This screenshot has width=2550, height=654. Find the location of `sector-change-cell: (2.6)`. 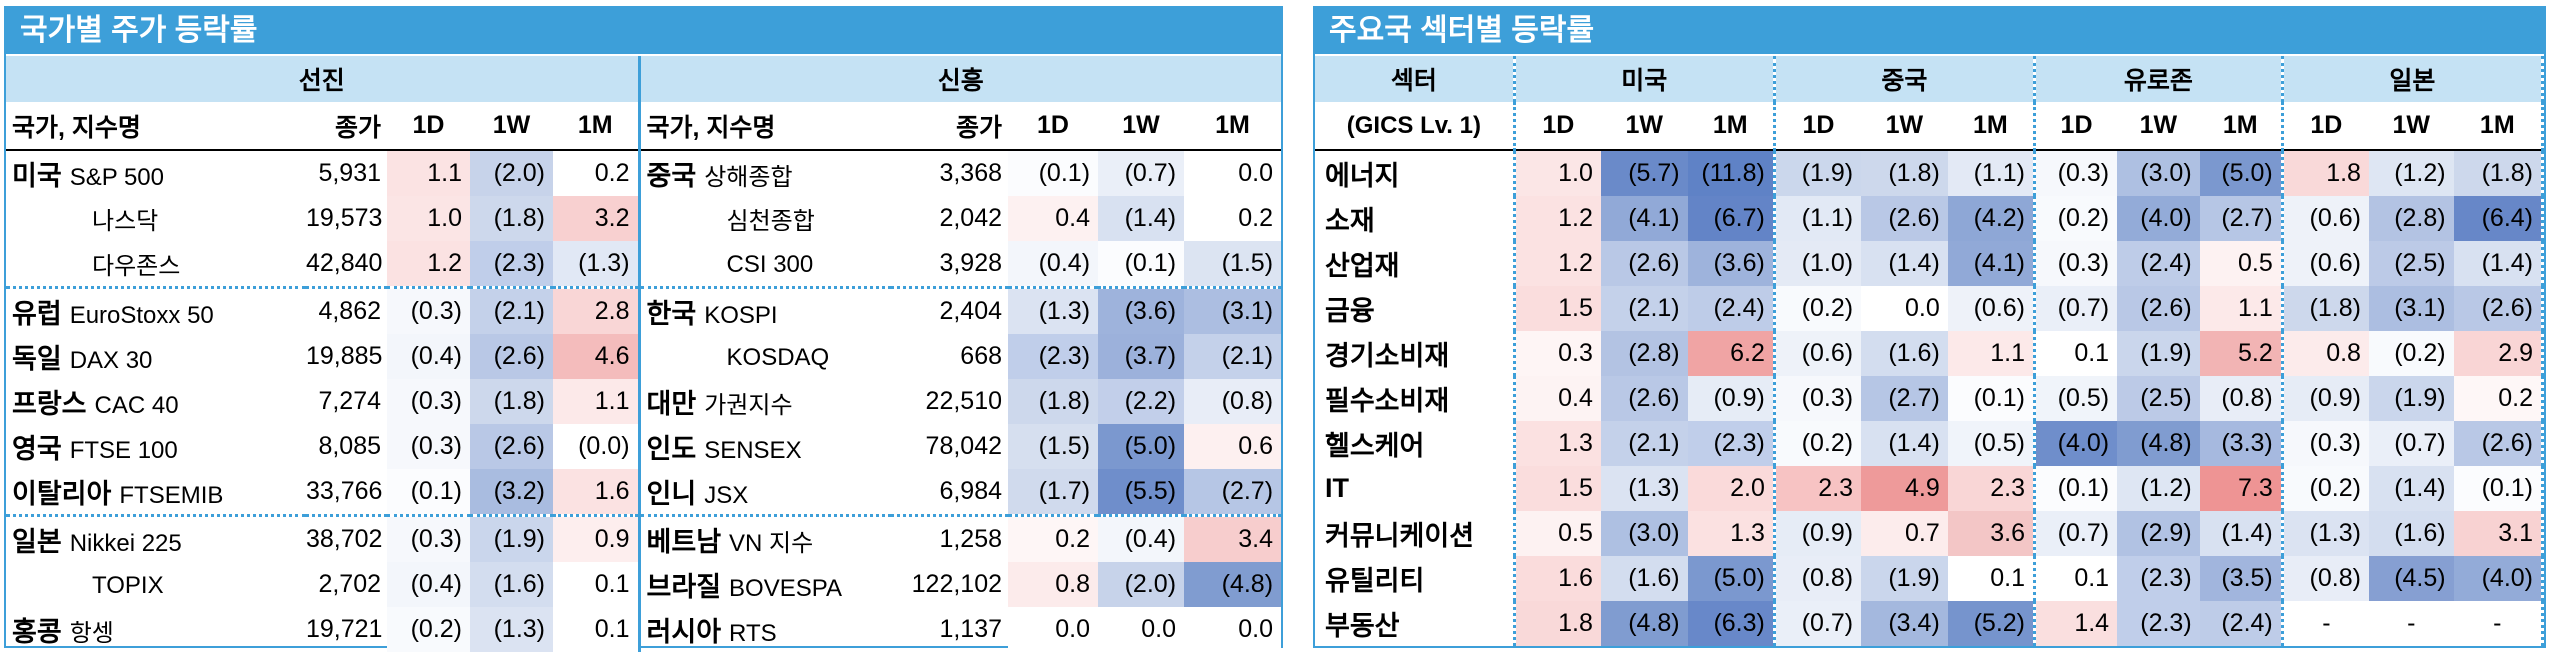

sector-change-cell: (2.6) is located at coordinates (1904, 218).